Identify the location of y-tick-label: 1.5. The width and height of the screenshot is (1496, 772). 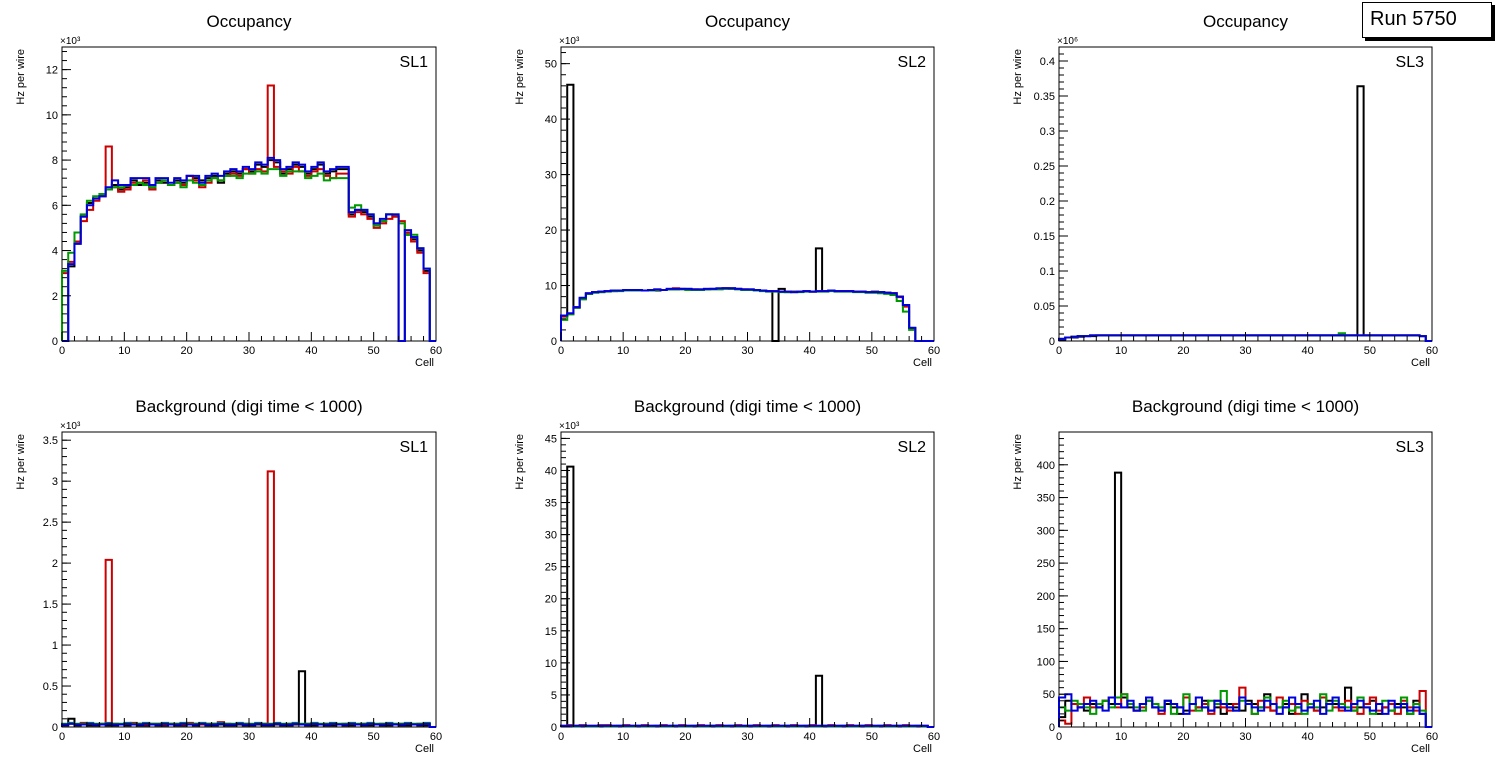
(50, 605).